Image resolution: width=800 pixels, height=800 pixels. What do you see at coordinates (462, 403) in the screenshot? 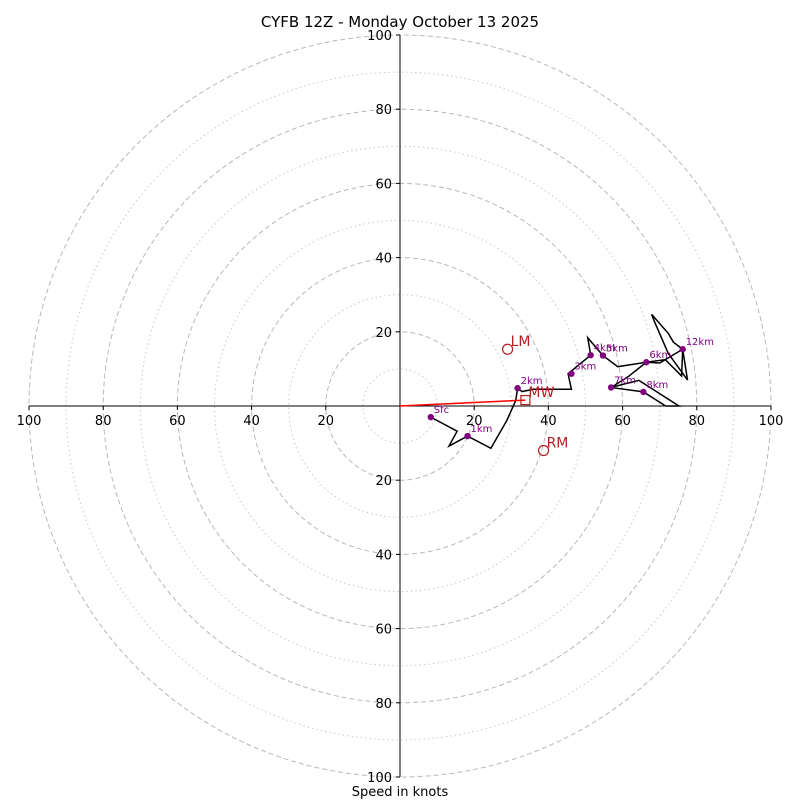
I see `mean-wind-vector` at bounding box center [462, 403].